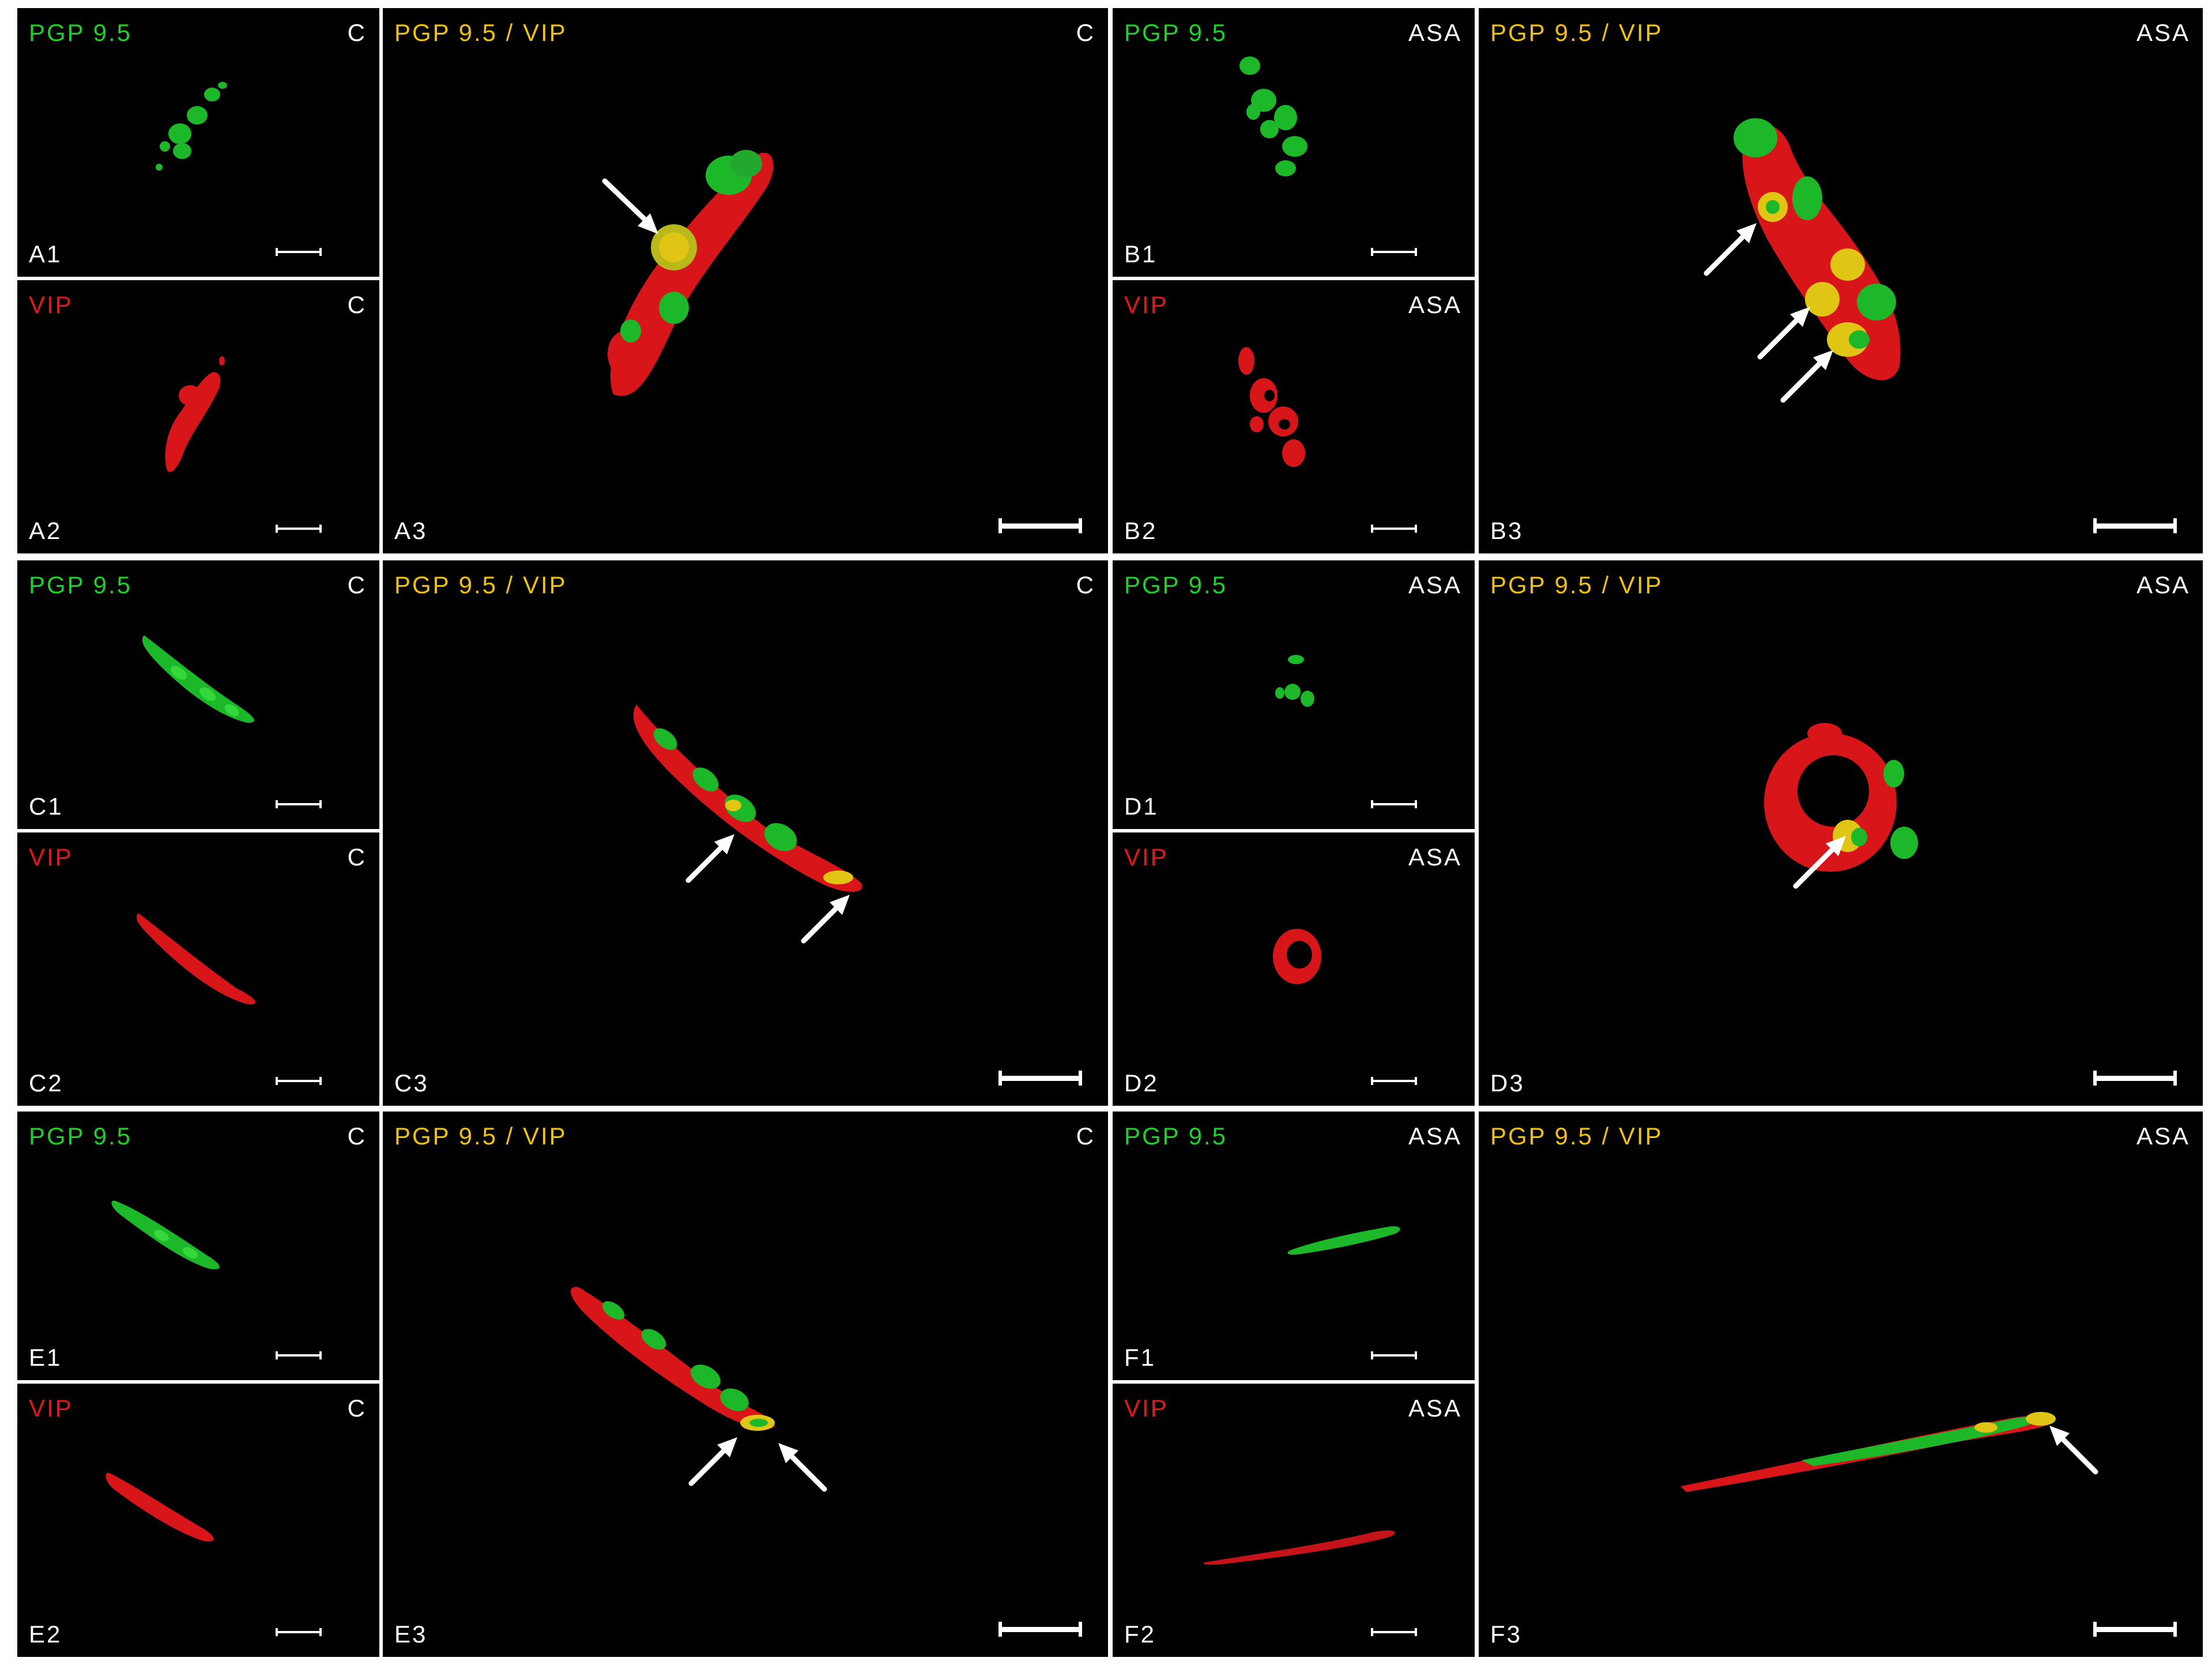  What do you see at coordinates (1141, 530) in the screenshot?
I see `panel-id: B2` at bounding box center [1141, 530].